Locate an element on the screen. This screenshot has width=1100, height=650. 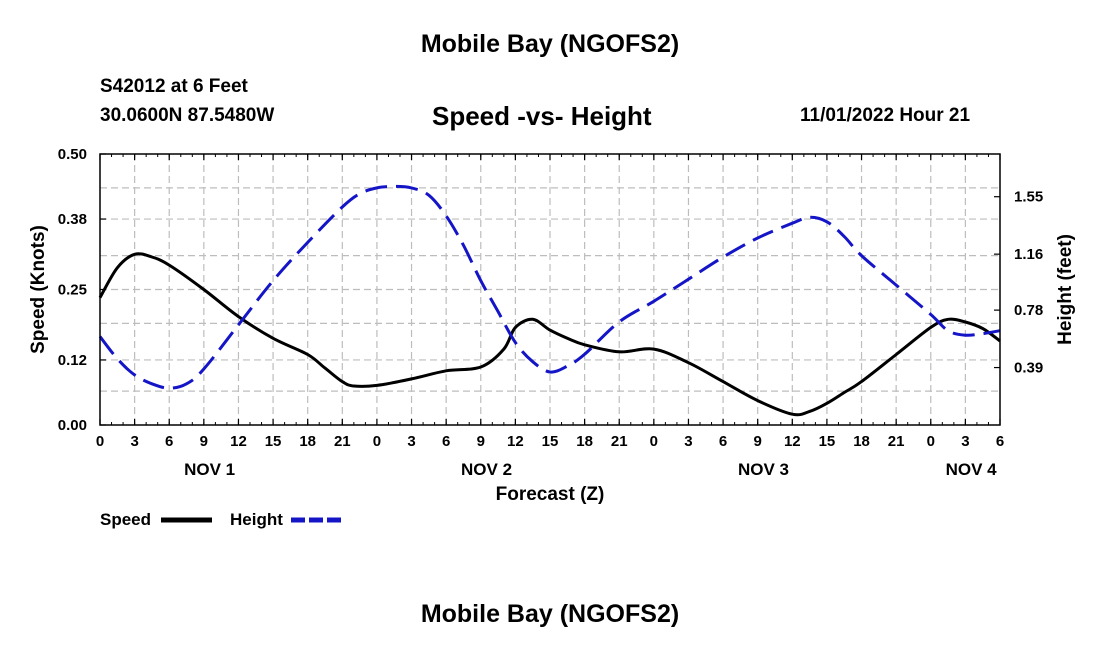
legend: Speed Height is located at coordinates (221, 519).